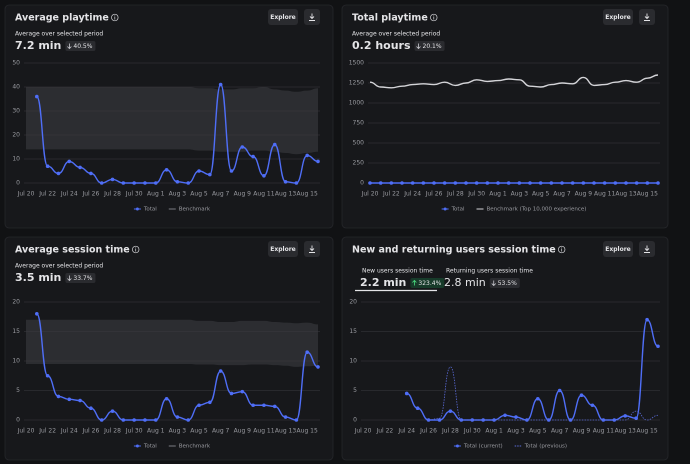 This screenshot has width=690, height=464. I want to click on x-tick-label: Aug 3, so click(178, 194).